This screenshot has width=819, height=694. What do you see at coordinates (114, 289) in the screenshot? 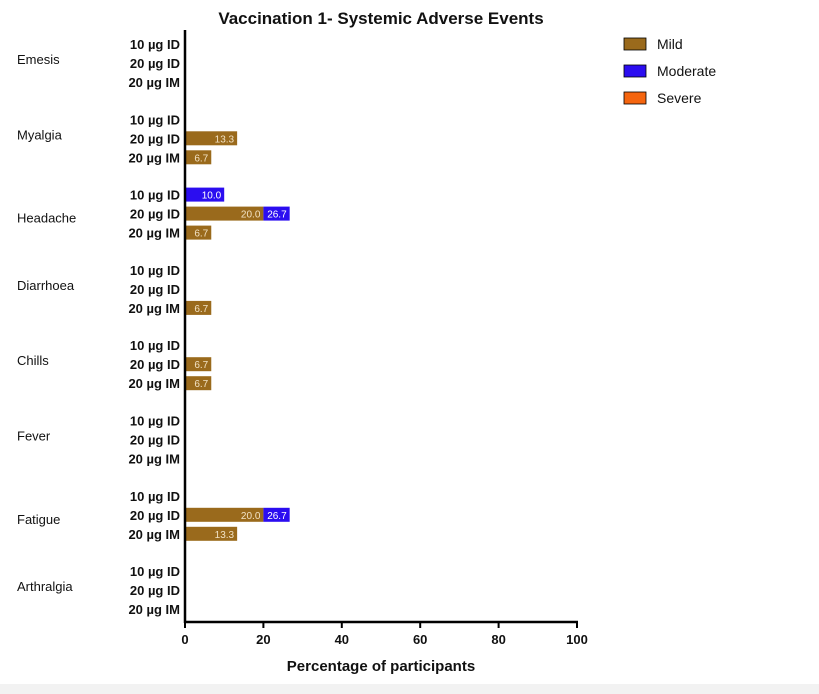
I see `category-group-diarrhoea: Diarrhoea 10 µg ID 20 µg ID 20 µg IM 6.7` at bounding box center [114, 289].